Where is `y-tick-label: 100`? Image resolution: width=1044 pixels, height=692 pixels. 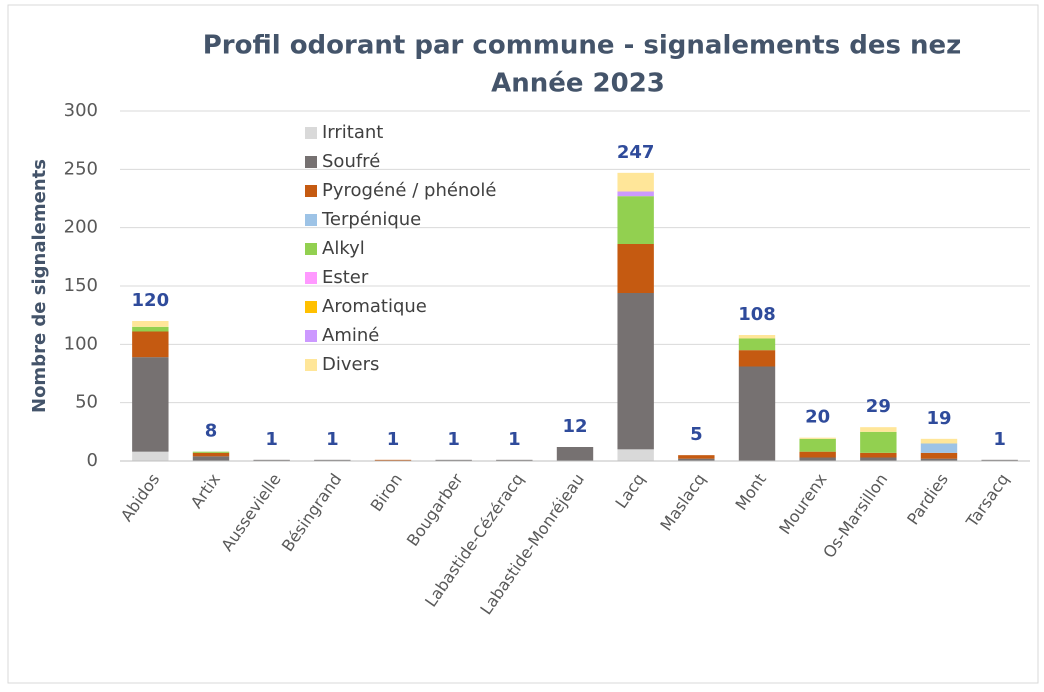 y-tick-label: 100 is located at coordinates (81, 343).